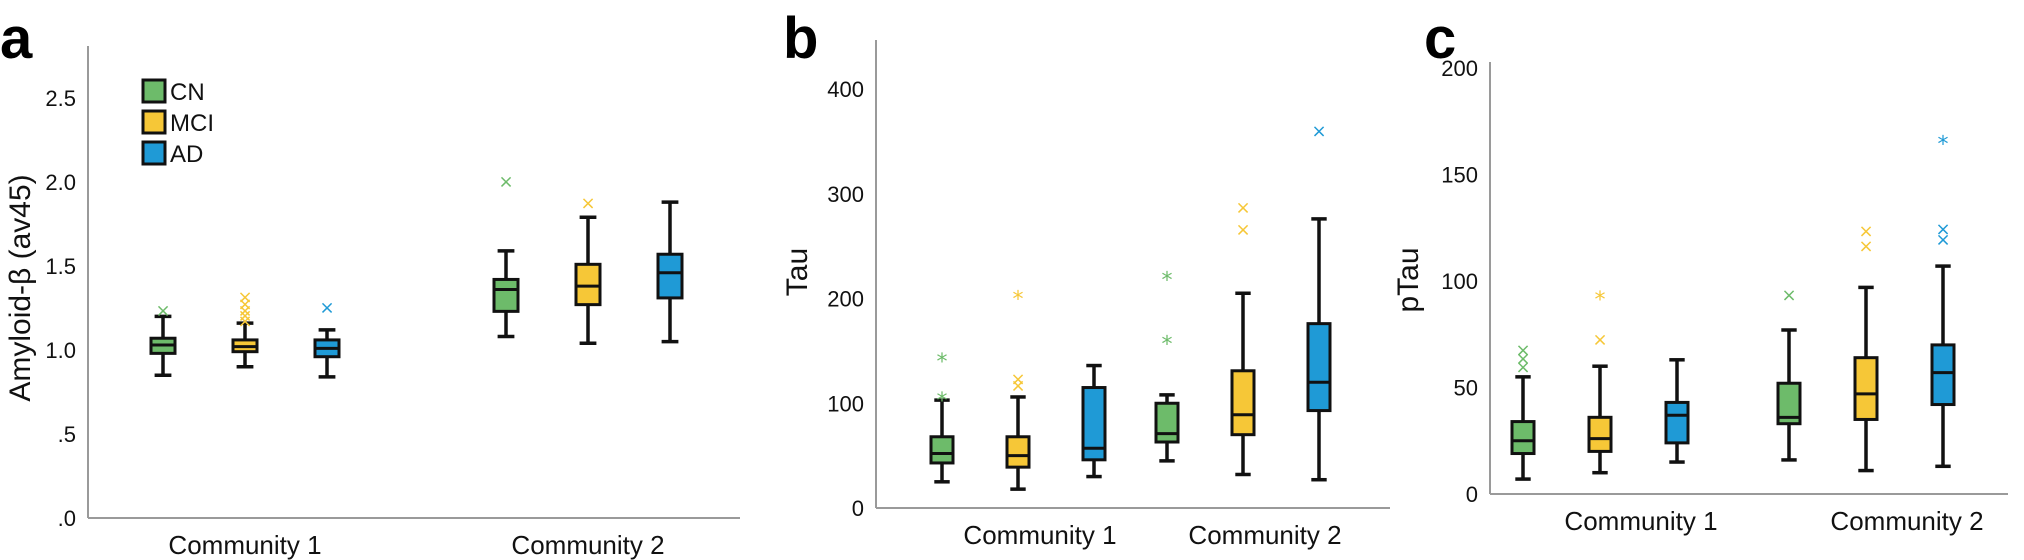 The height and width of the screenshot is (560, 2024). I want to click on box-mci: ×××××, so click(245, 328).